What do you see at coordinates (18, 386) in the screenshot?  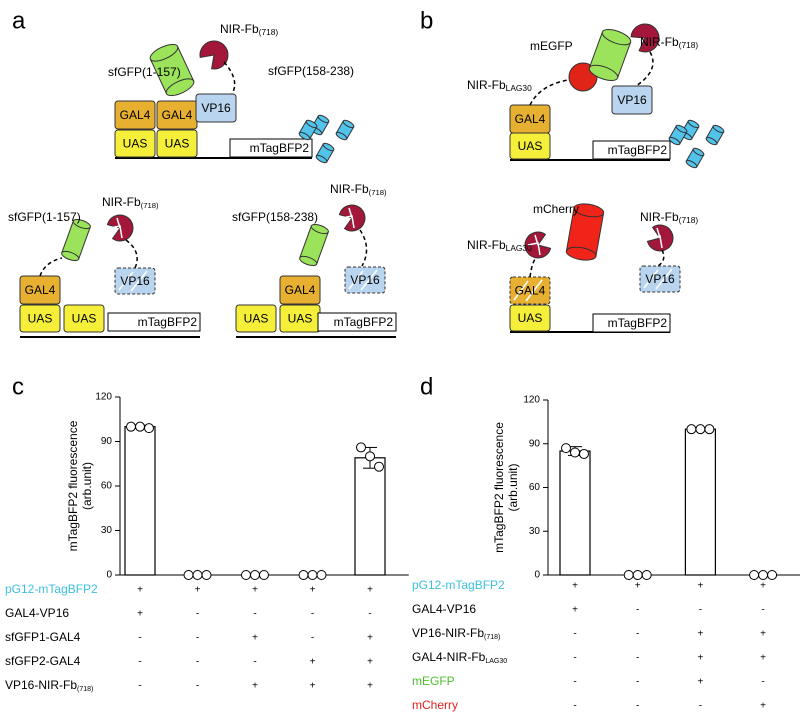 I see `panel-label: c` at bounding box center [18, 386].